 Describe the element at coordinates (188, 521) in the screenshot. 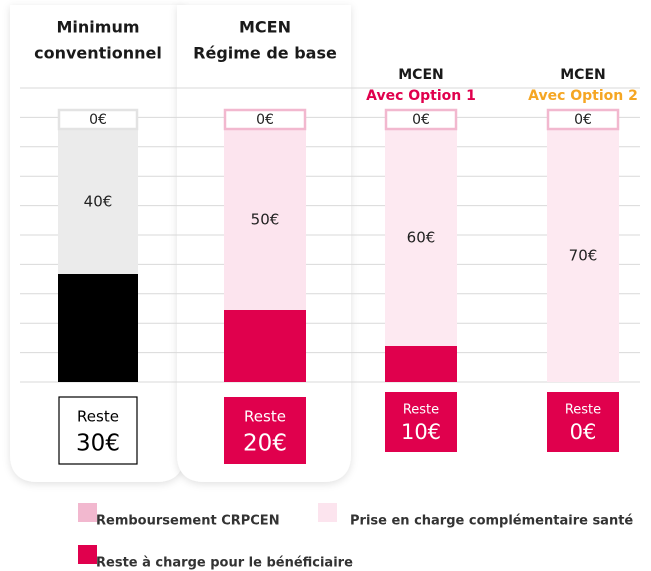

I see `legend-label: Remboursement CRPCEN` at that location.